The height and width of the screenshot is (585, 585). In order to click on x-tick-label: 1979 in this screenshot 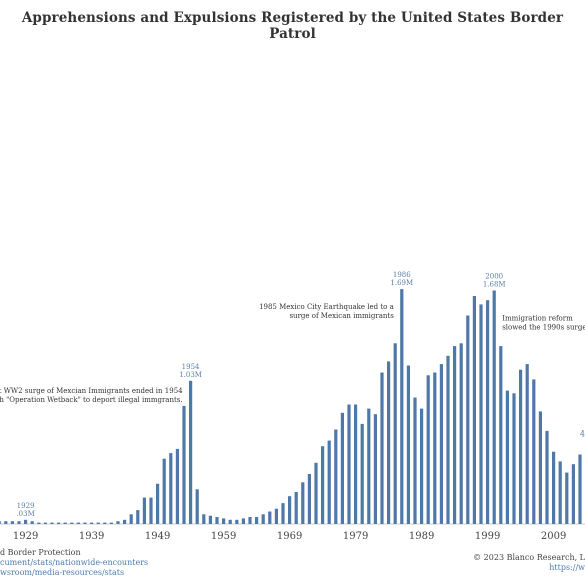, I will do `click(355, 536)`.